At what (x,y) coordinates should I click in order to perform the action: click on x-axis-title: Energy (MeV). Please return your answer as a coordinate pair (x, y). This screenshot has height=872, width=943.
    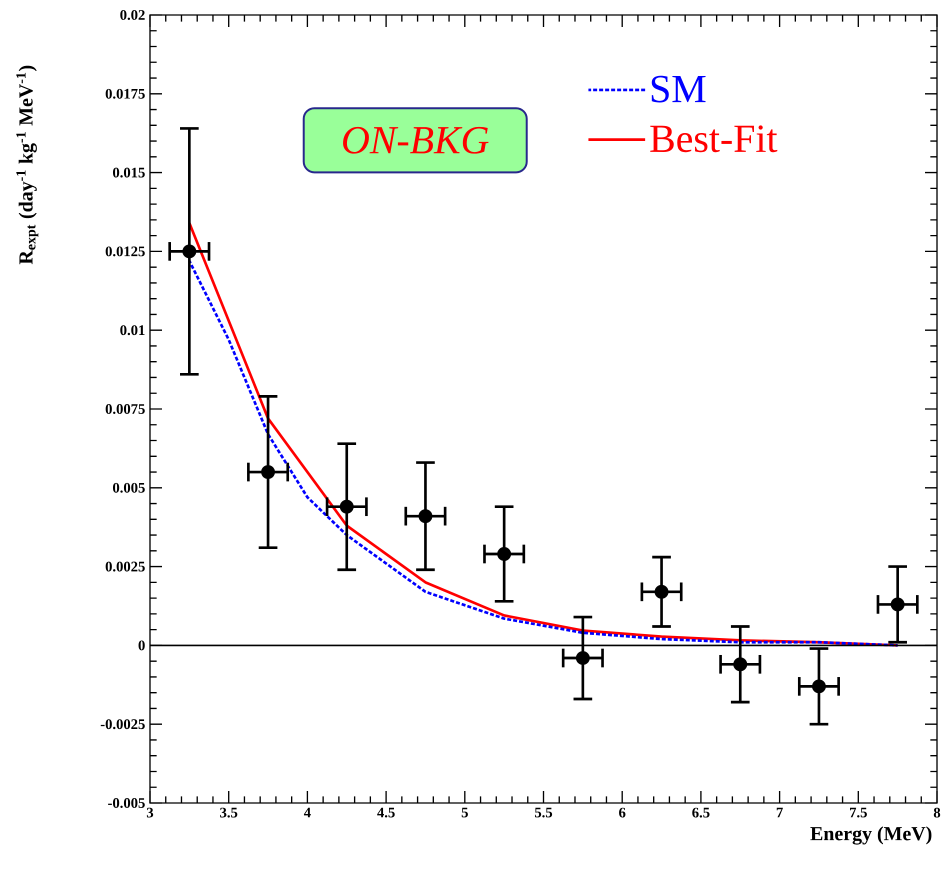
    Looking at the image, I should click on (871, 835).